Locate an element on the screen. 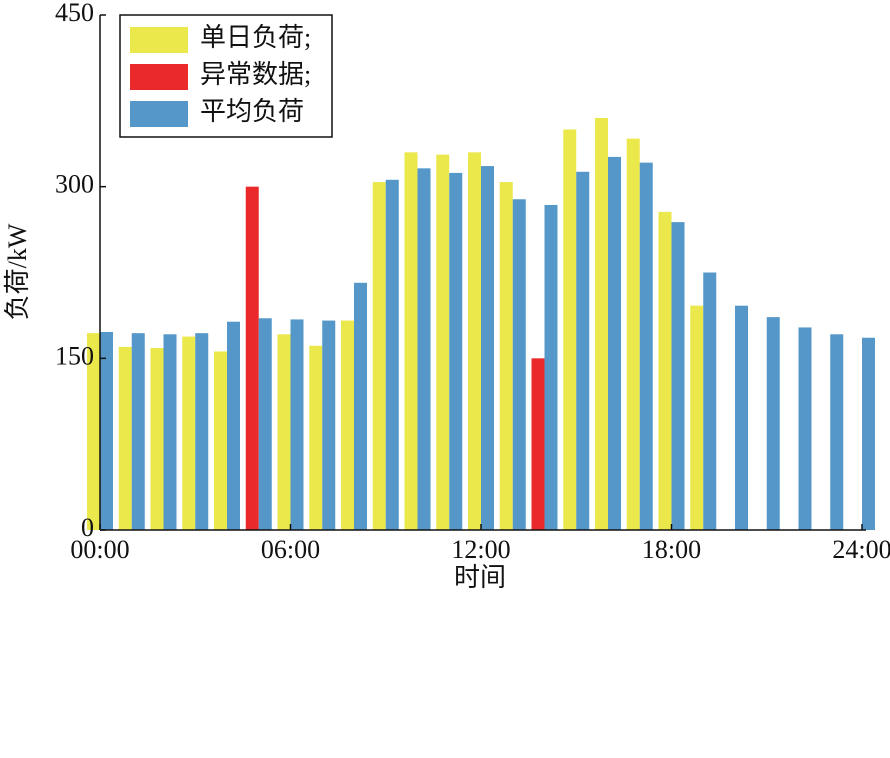  x-tick-label: 24:00 is located at coordinates (861, 549).